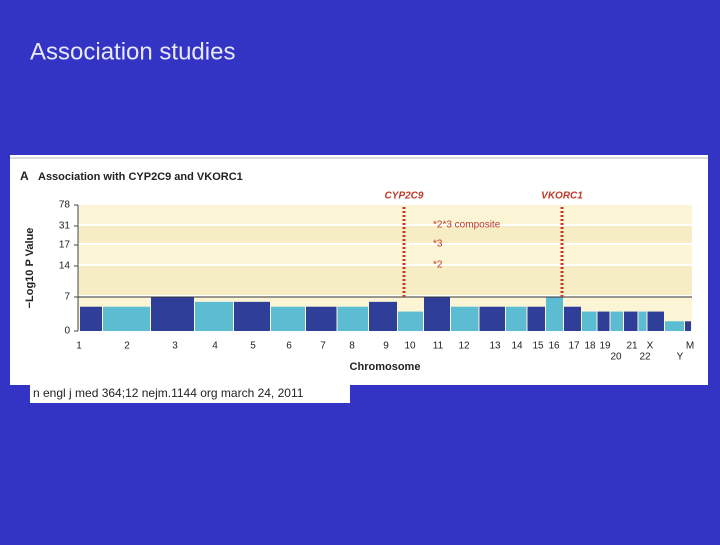  What do you see at coordinates (404, 196) in the screenshot?
I see `hit-label: CYP2C9` at bounding box center [404, 196].